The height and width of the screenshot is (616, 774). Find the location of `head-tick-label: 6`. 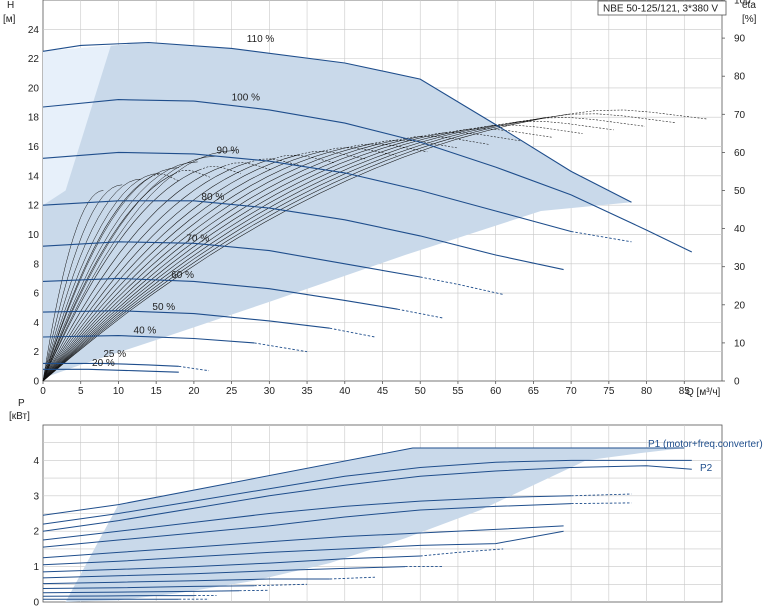

head-tick-label: 6 is located at coordinates (36, 294).